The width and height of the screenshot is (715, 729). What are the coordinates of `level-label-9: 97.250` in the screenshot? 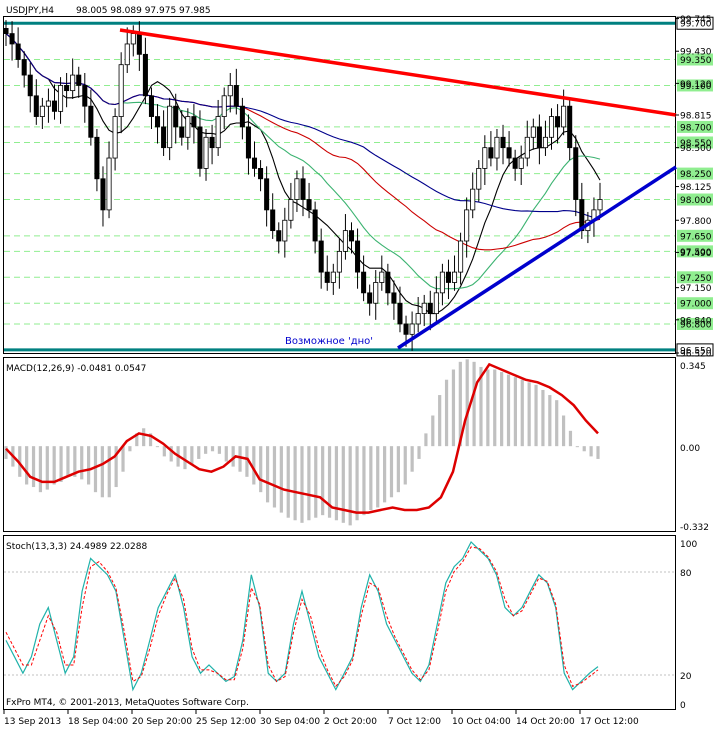 It's located at (696, 279).